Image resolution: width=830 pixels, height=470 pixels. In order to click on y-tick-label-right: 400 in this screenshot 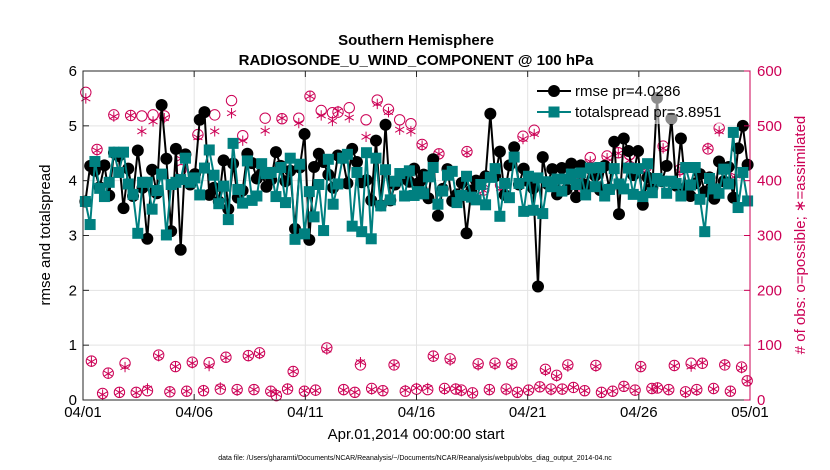, I will do `click(769, 181)`.